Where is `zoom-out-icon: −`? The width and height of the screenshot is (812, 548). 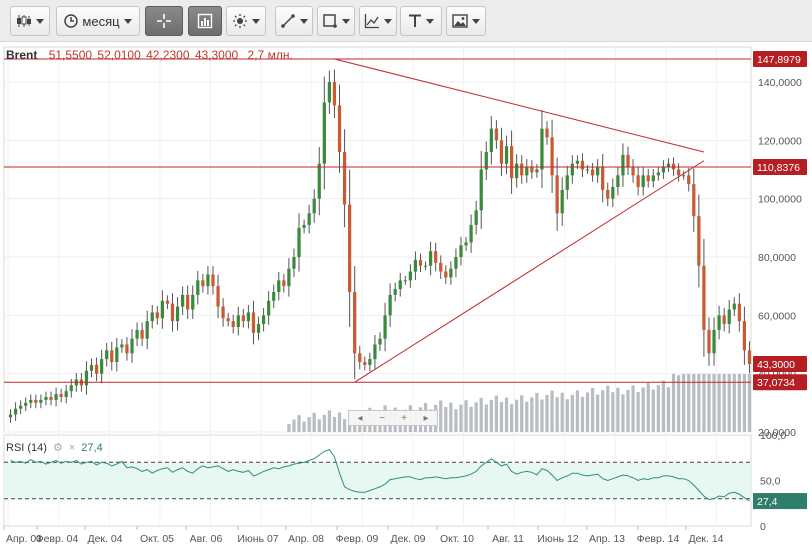 zoom-out-icon: − is located at coordinates (382, 418).